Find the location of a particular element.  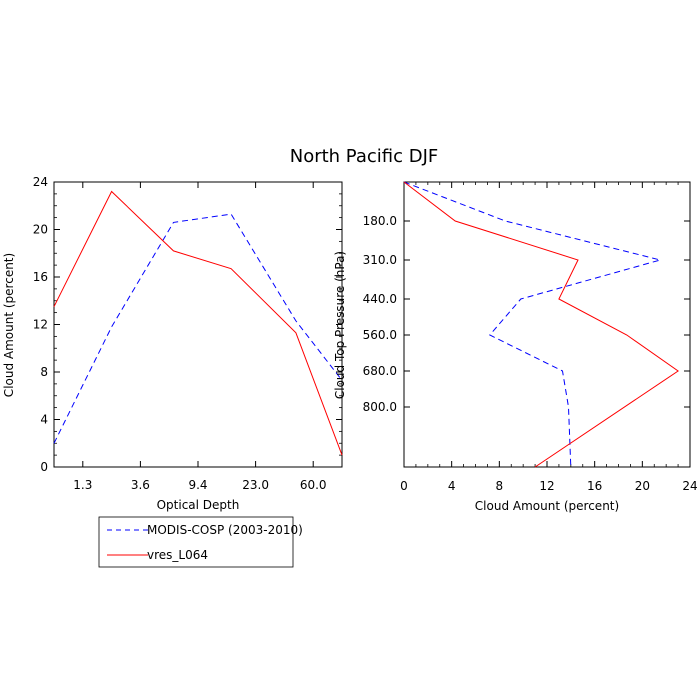

left-x-tick-label: 23.0 is located at coordinates (255, 485).